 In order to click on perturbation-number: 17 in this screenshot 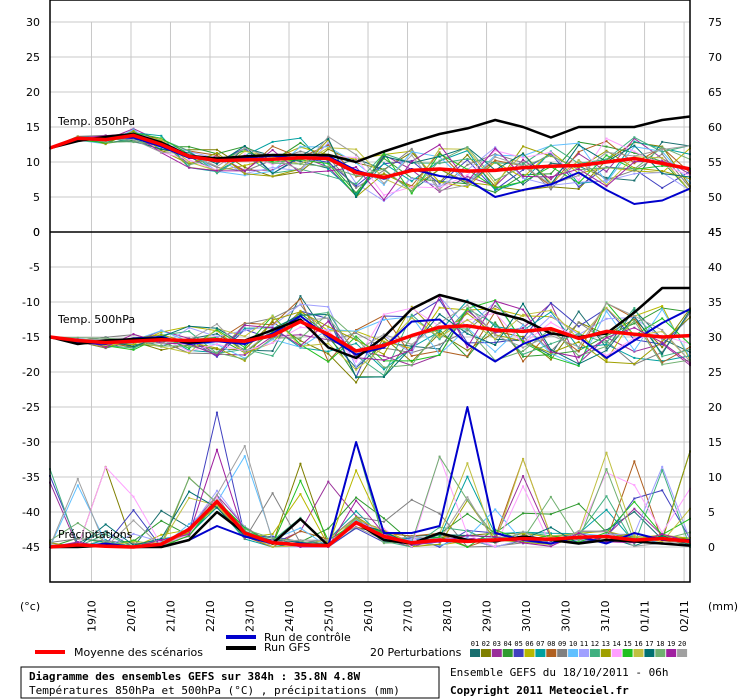, I will do `click(649, 644)`.